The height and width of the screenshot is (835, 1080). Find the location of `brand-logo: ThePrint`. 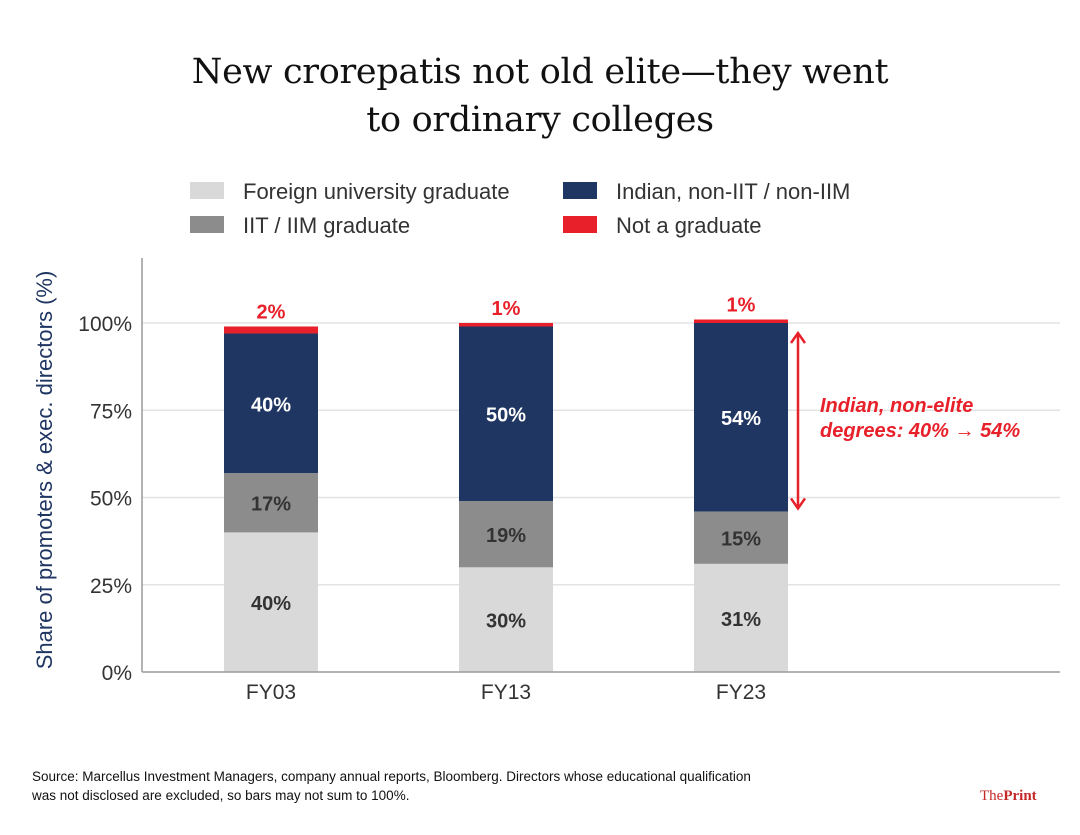

brand-logo: ThePrint is located at coordinates (1008, 796).